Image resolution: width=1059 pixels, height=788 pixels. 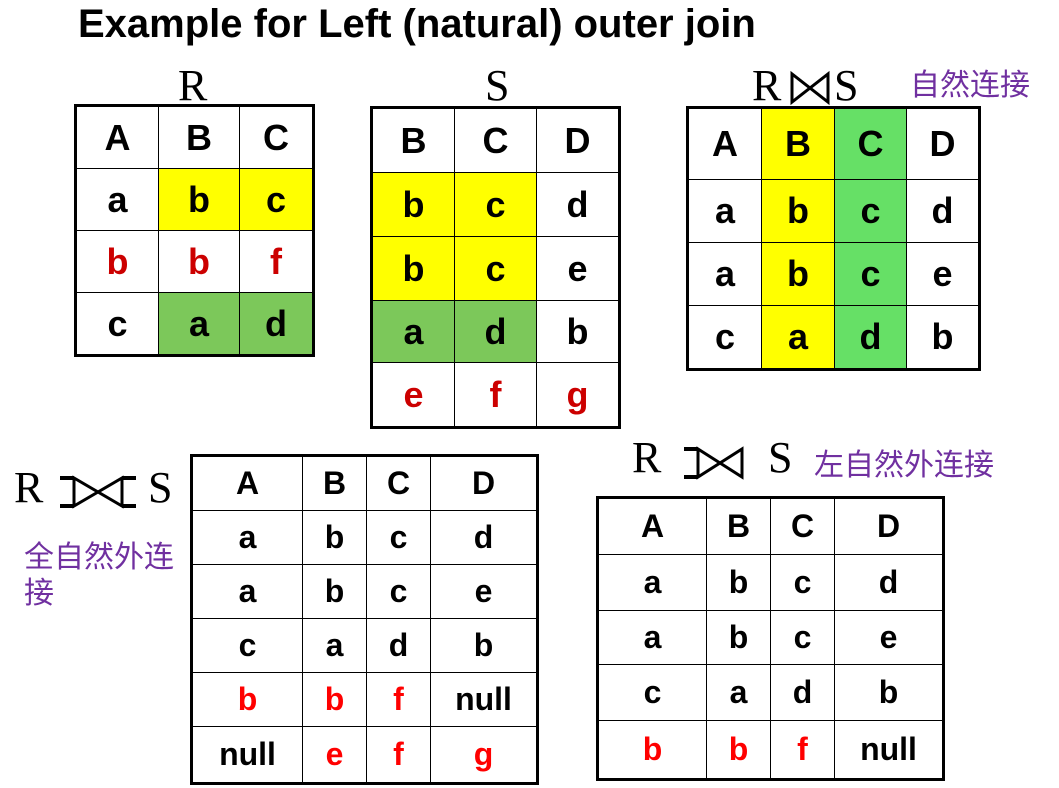 I want to click on relation-r-label: R, so click(x=193, y=85).